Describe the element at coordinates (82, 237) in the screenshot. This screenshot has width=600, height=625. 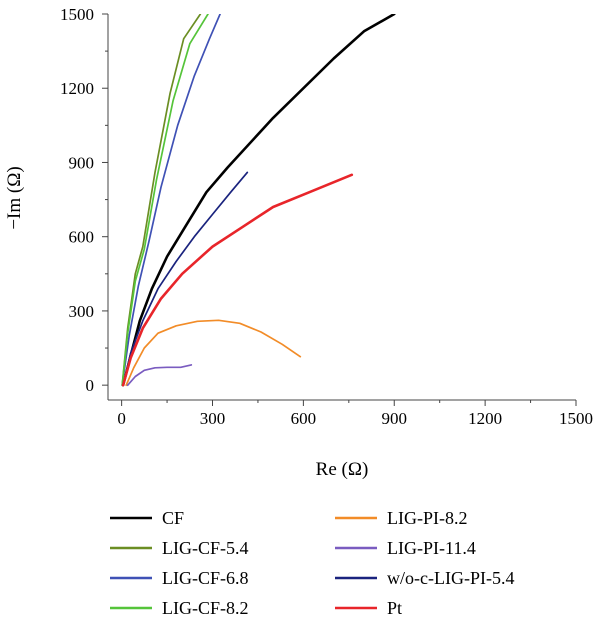
I see `y-tick-label: 600` at that location.